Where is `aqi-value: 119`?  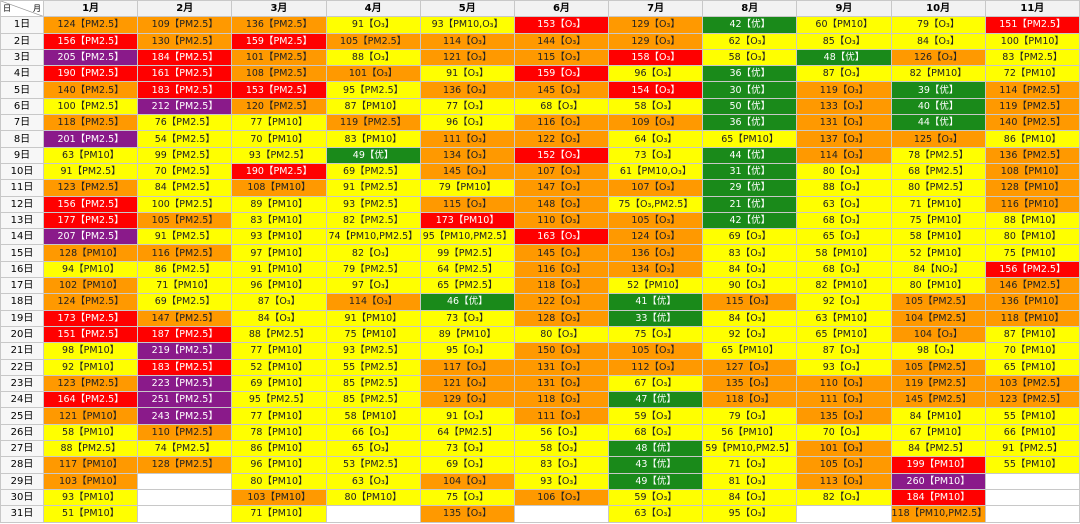
aqi-value: 119 is located at coordinates (914, 383).